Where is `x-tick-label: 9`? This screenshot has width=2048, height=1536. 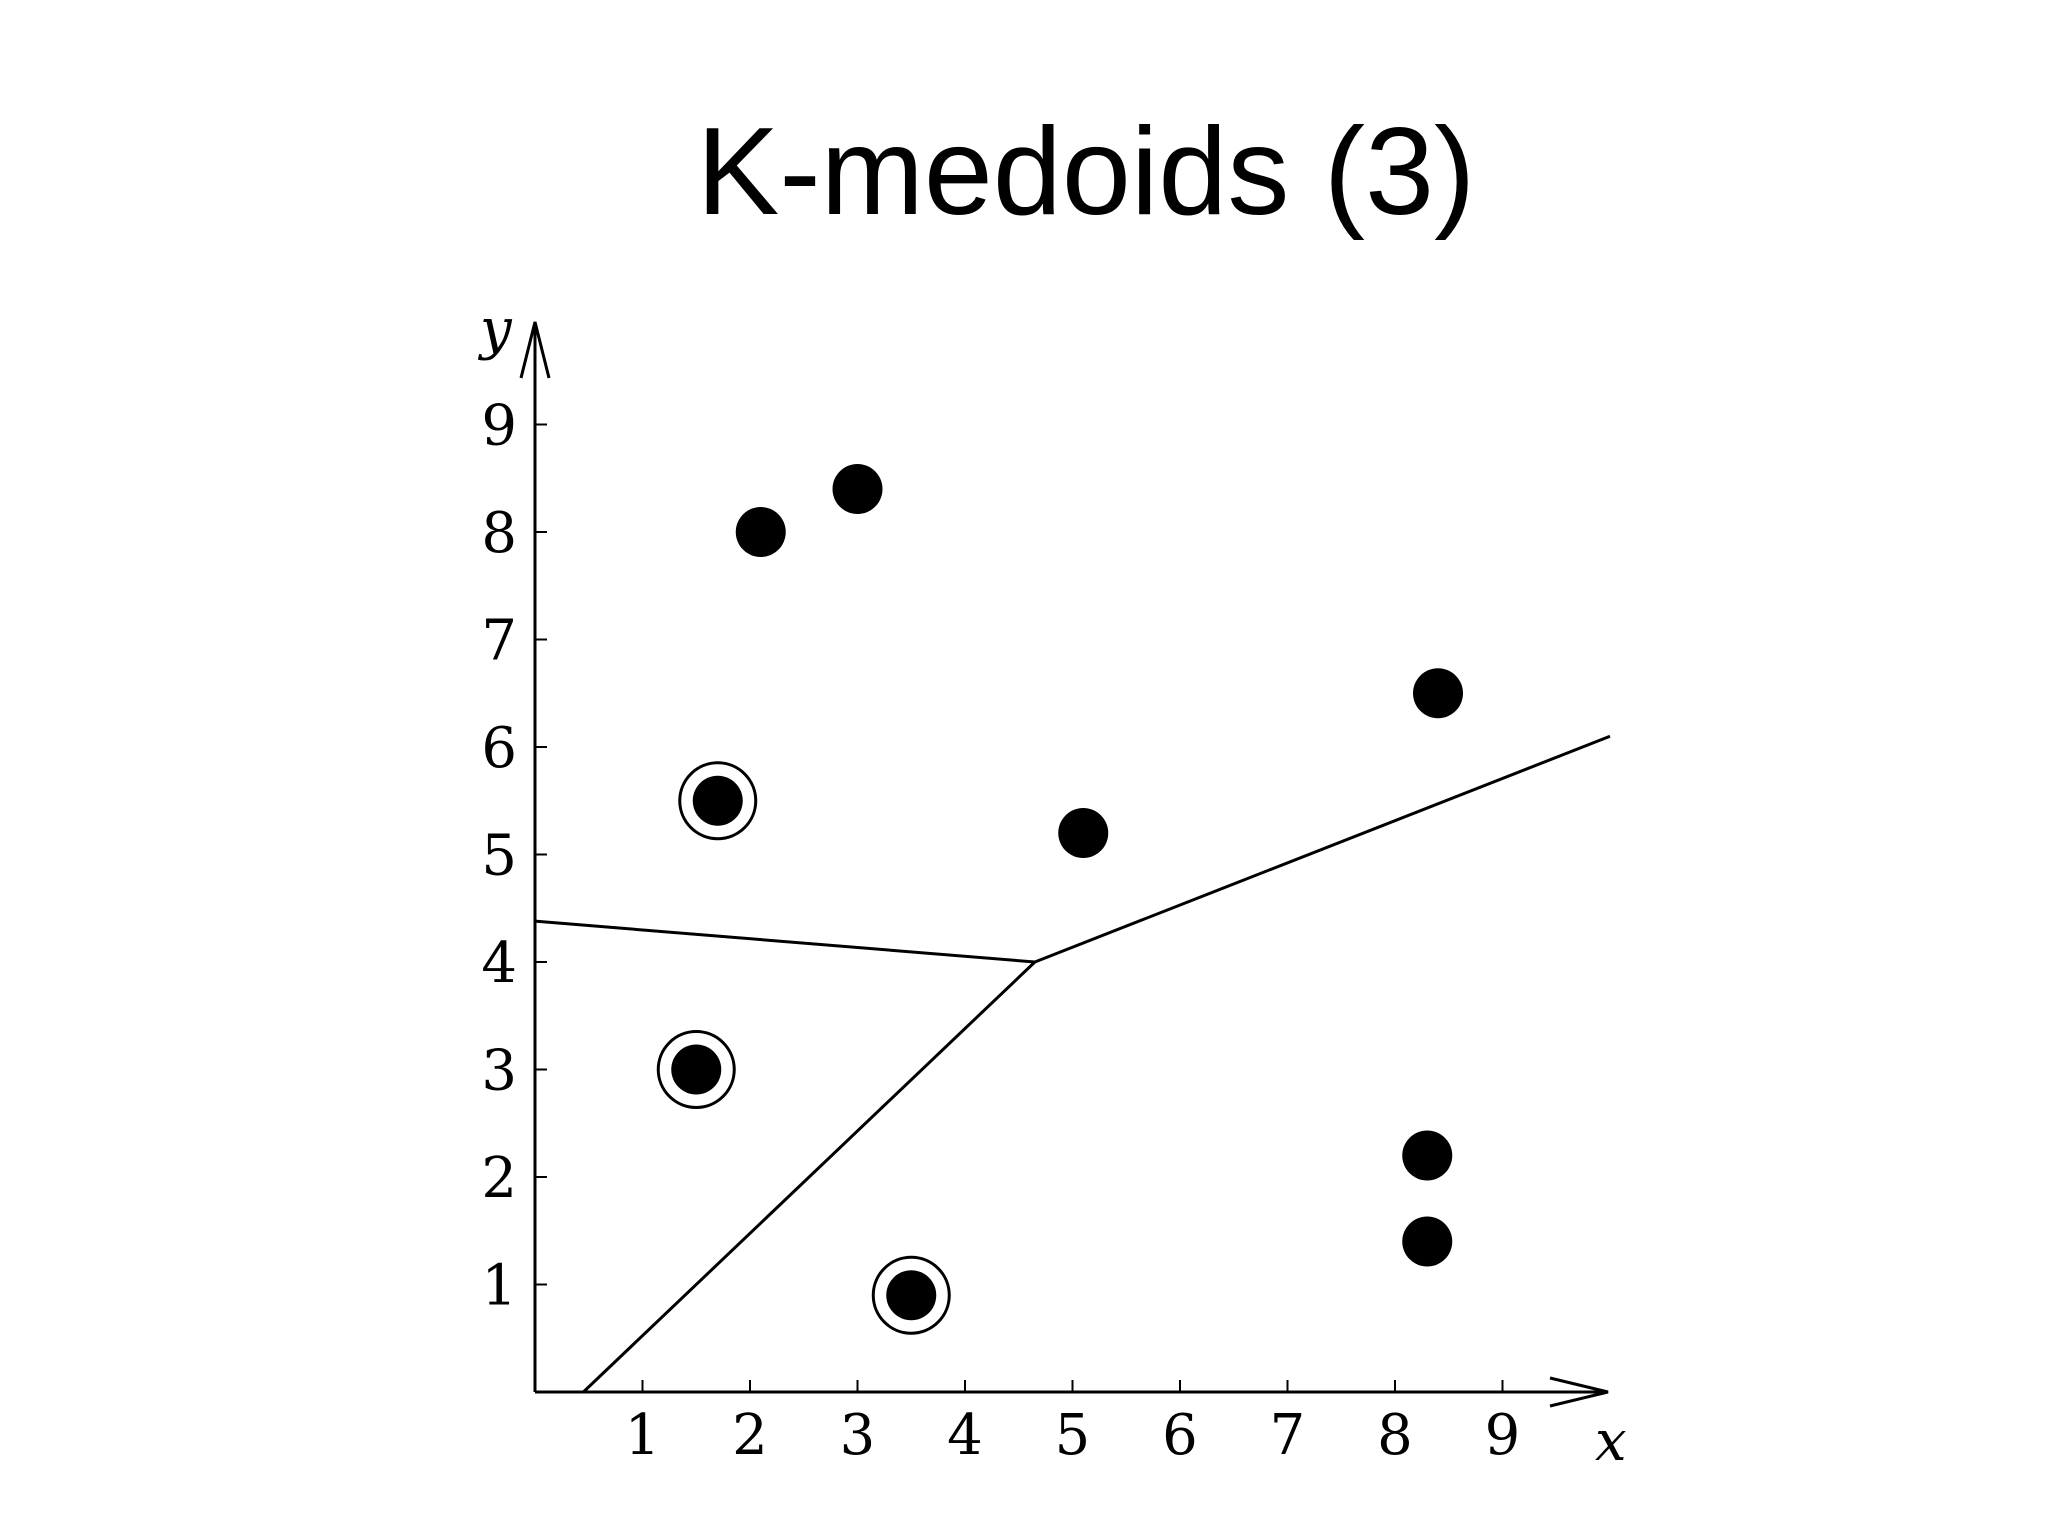 x-tick-label: 9 is located at coordinates (1503, 1435).